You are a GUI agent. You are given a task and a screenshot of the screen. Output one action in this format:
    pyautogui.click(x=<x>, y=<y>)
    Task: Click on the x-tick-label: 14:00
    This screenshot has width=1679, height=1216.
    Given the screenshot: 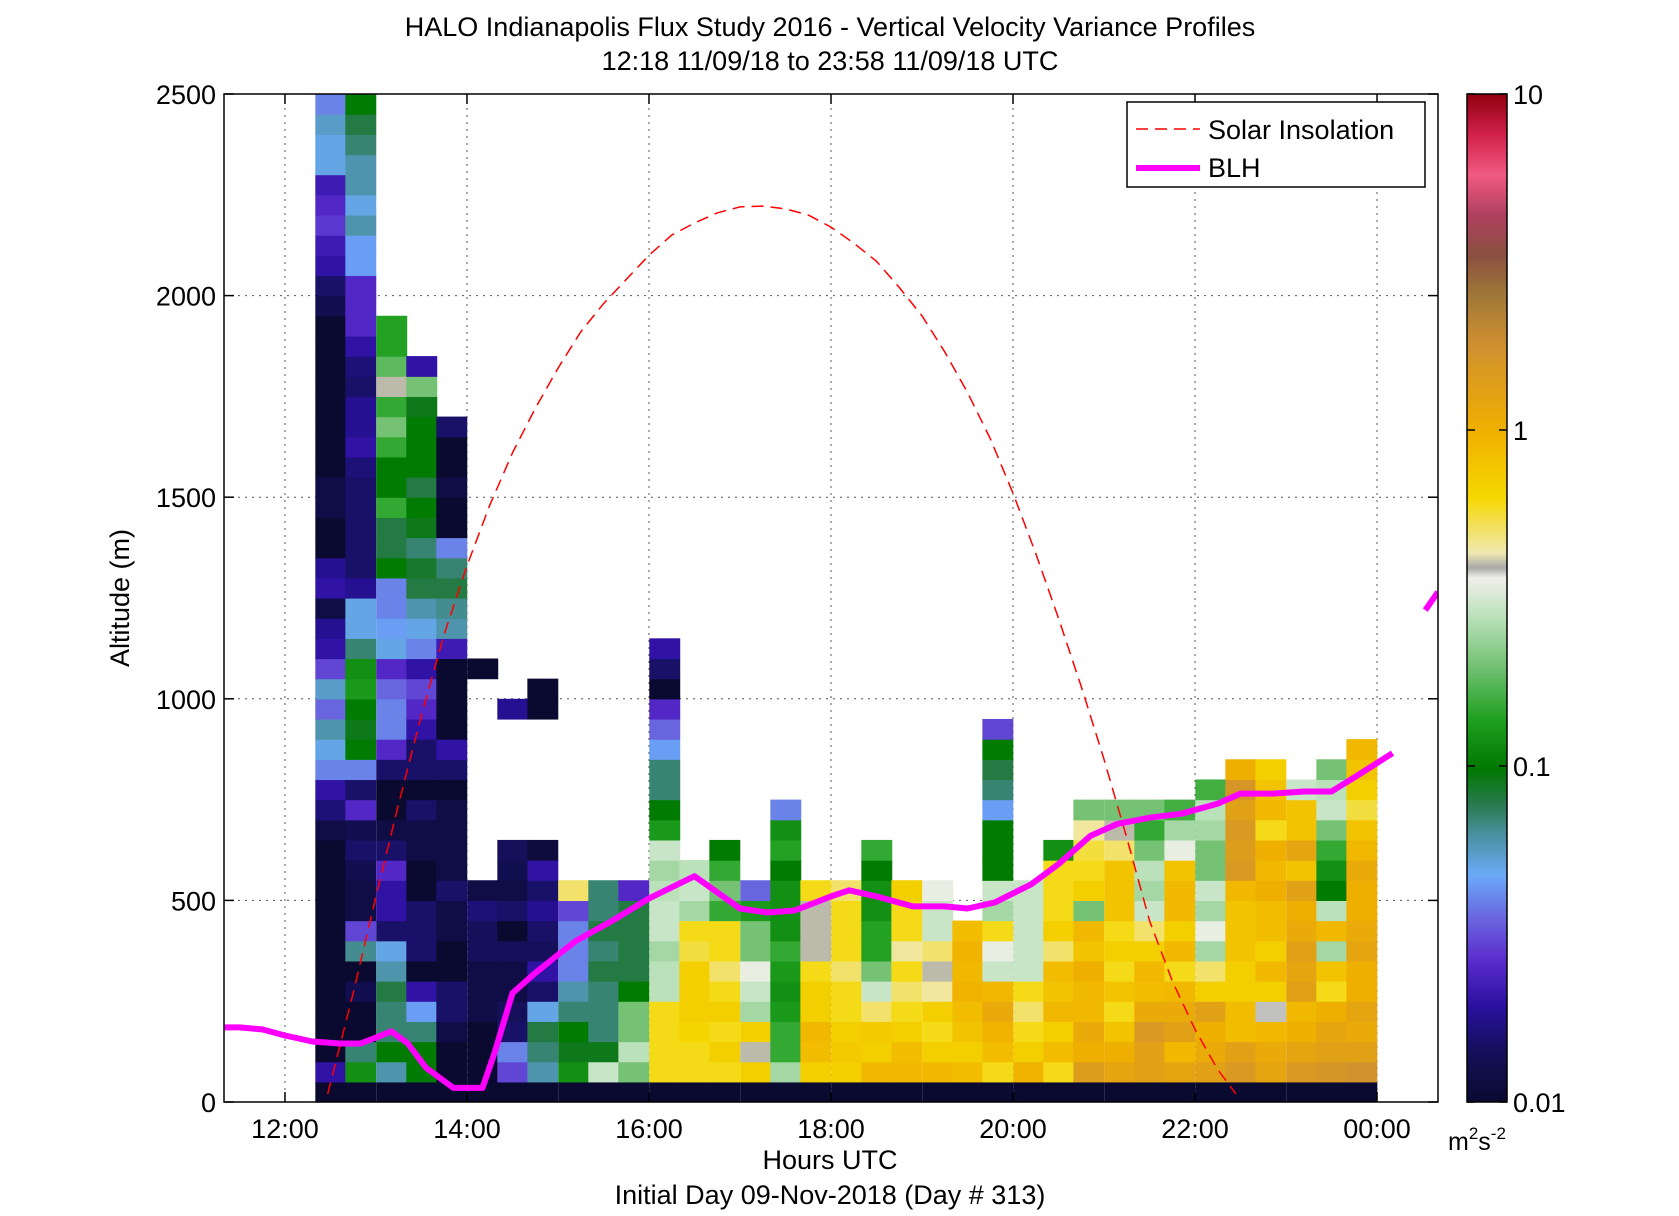 What is the action you would take?
    pyautogui.click(x=467, y=1129)
    